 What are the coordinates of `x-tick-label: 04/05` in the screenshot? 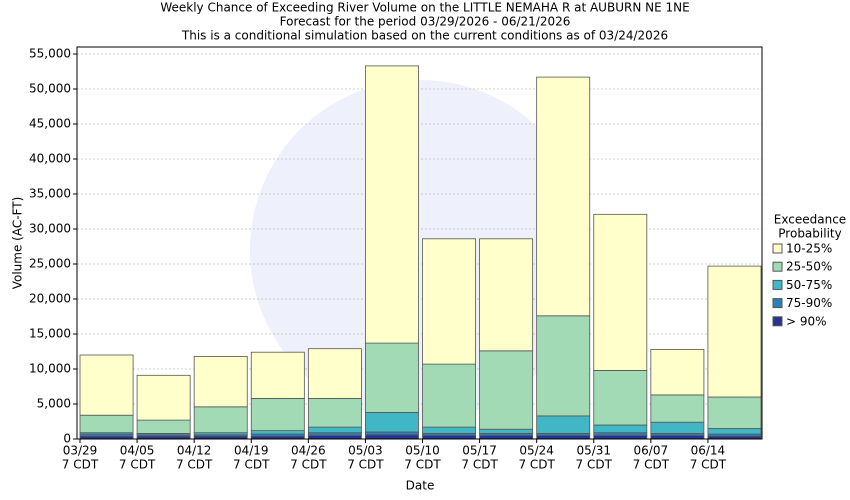 It's located at (137, 451).